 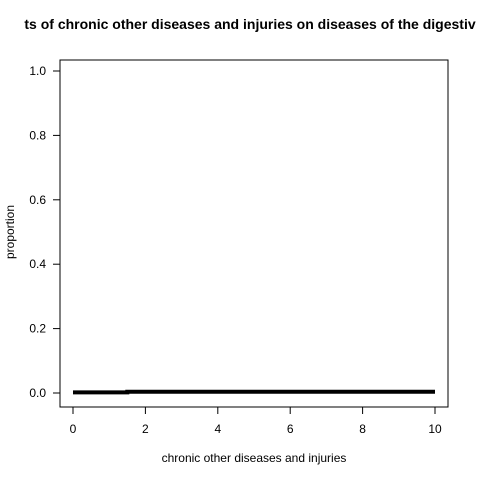 I want to click on x-tick-label: 0, so click(x=73, y=429).